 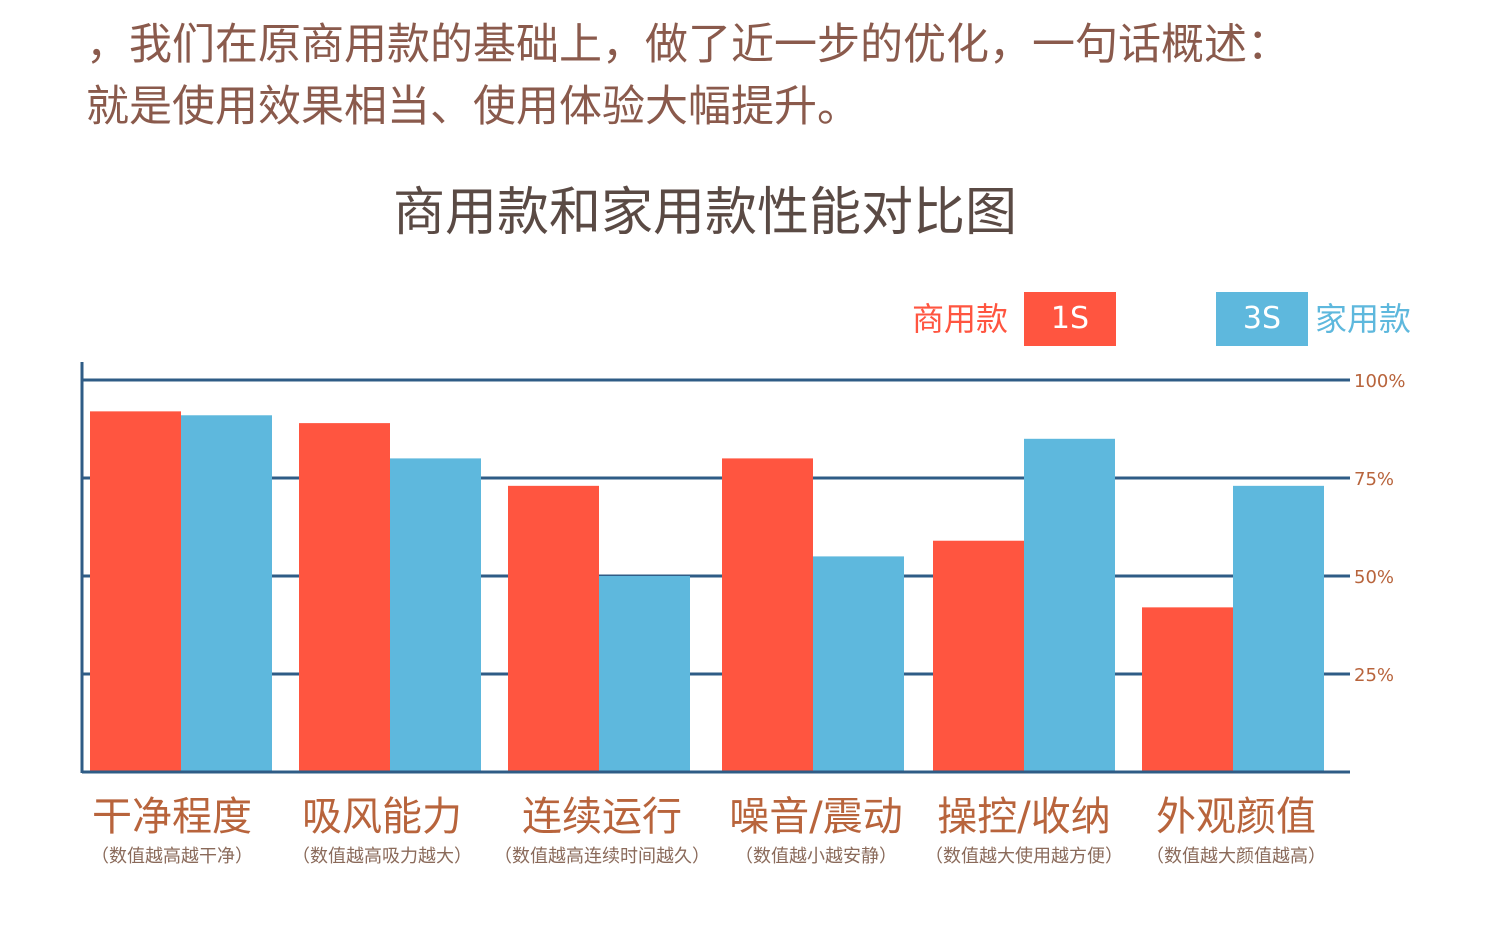 What do you see at coordinates (382, 856) in the screenshot?
I see `category-note: （数值越高吸力越大）` at bounding box center [382, 856].